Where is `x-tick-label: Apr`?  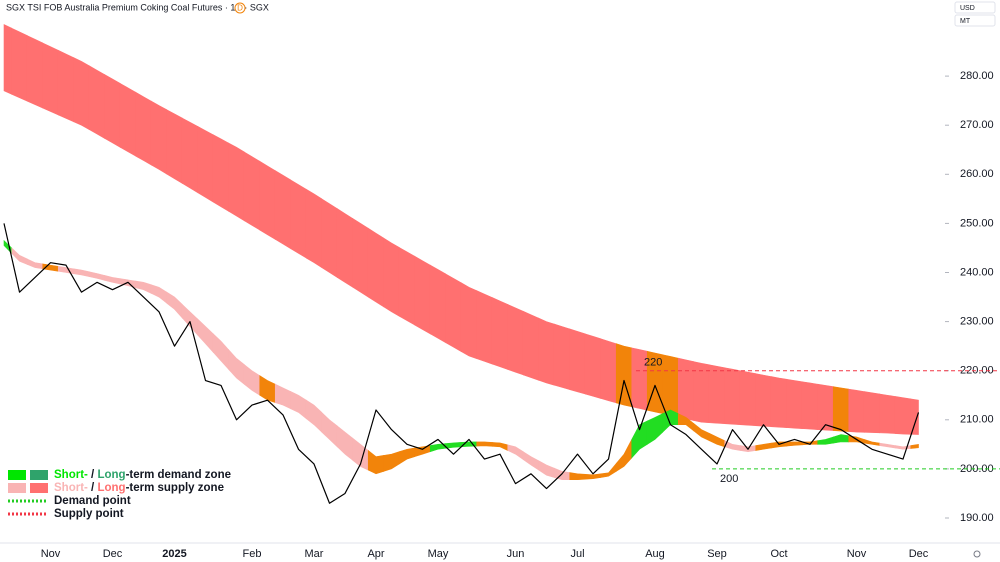
x-tick-label: Apr is located at coordinates (375, 554).